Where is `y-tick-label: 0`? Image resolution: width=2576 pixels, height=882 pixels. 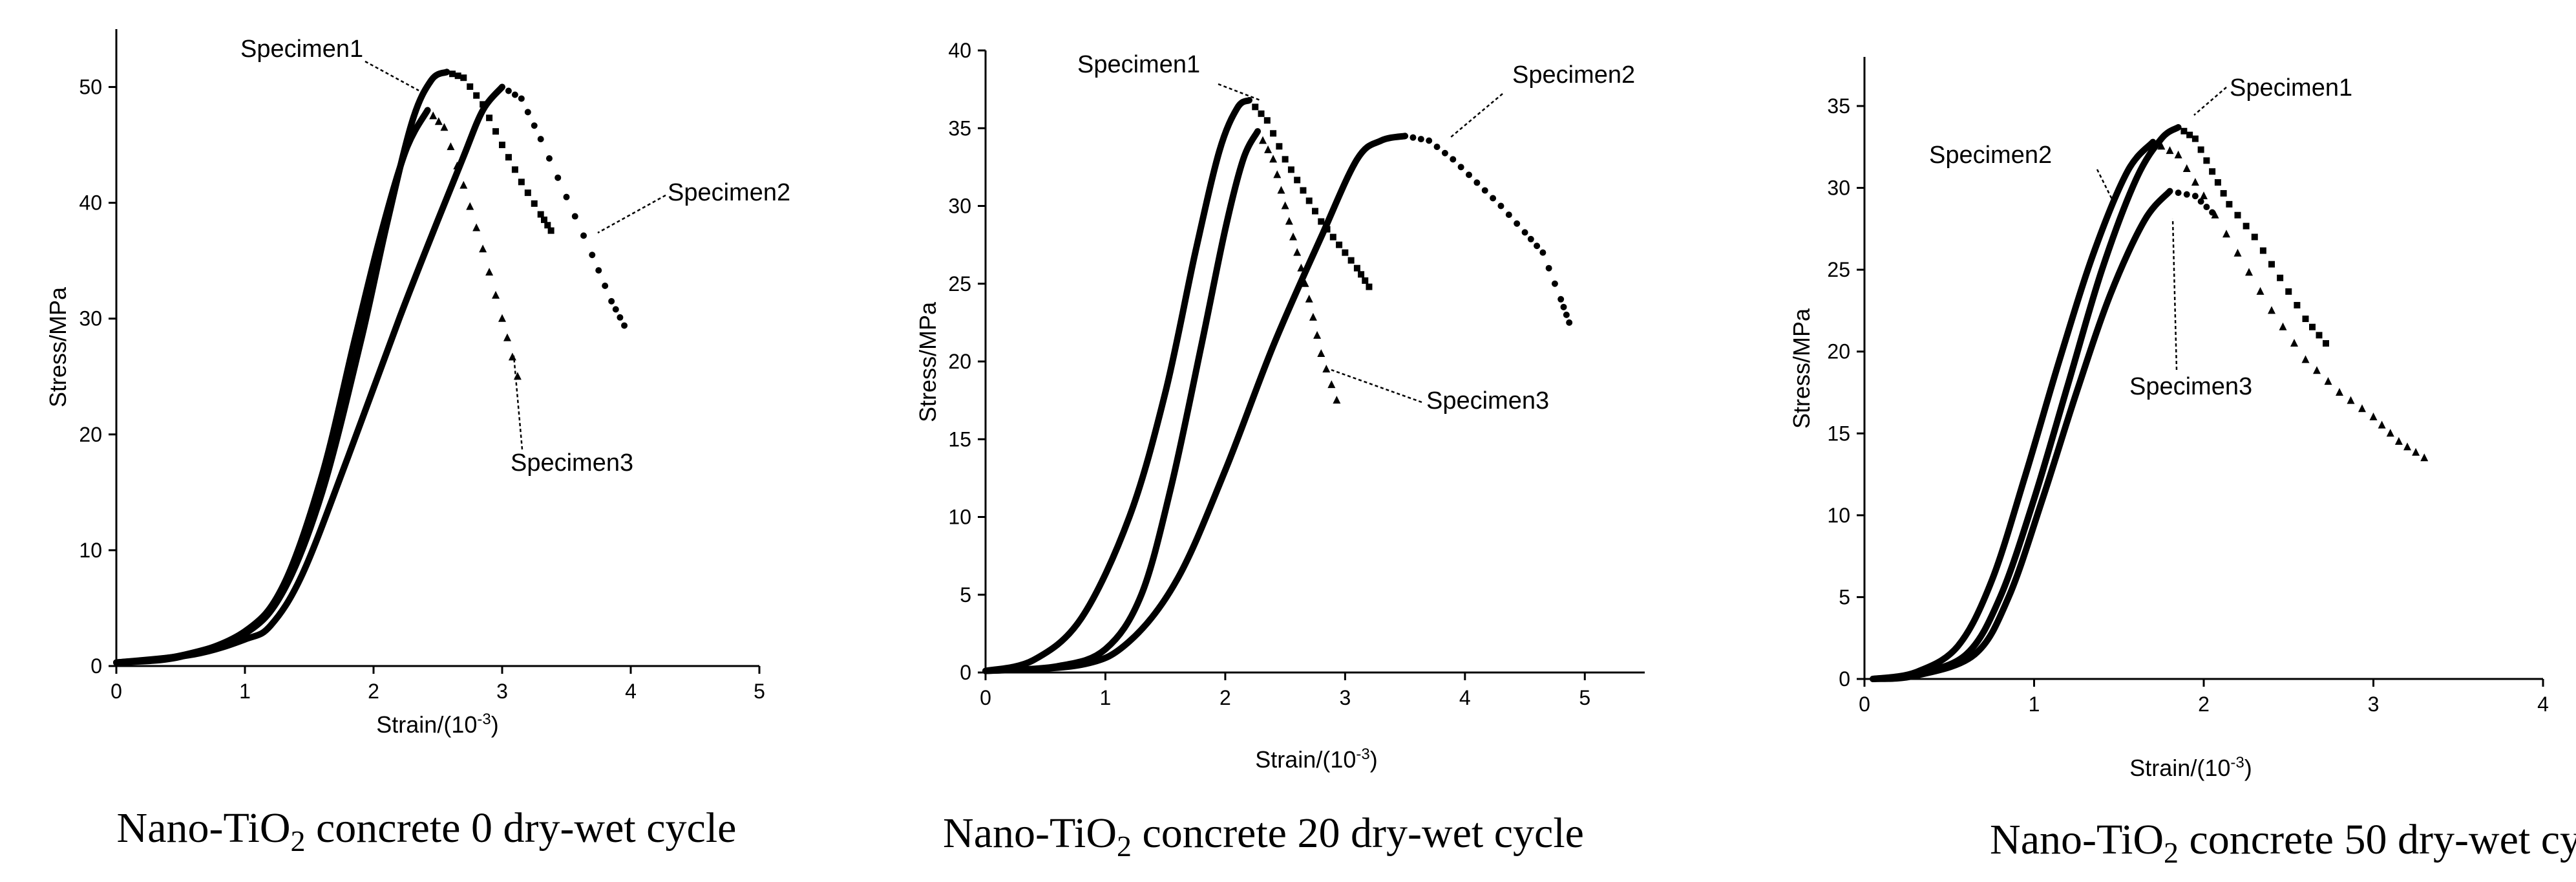 y-tick-label: 0 is located at coordinates (96, 666).